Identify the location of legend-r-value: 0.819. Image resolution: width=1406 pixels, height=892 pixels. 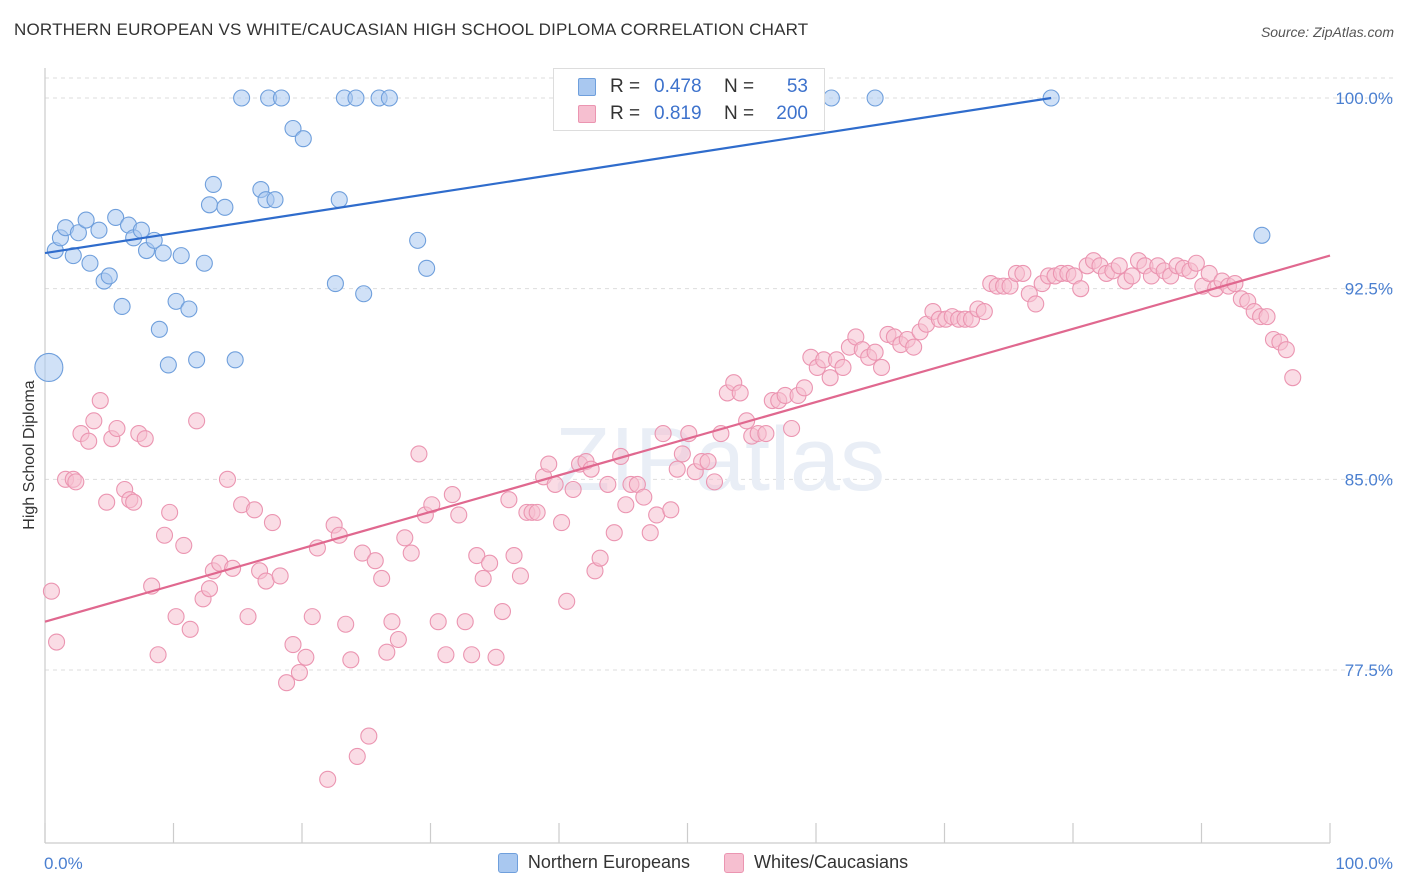
(678, 113).